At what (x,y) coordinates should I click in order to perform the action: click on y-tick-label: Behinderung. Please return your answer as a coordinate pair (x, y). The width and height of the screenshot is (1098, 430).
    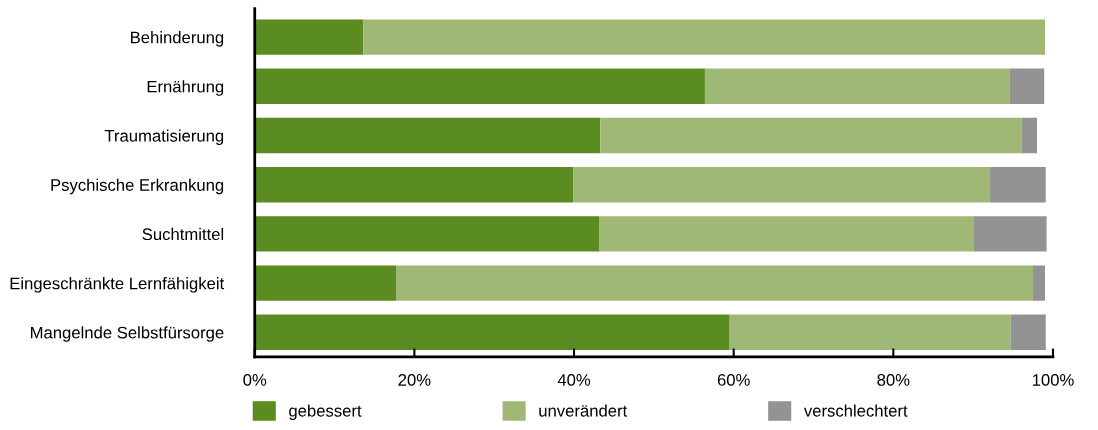
    Looking at the image, I should click on (177, 39).